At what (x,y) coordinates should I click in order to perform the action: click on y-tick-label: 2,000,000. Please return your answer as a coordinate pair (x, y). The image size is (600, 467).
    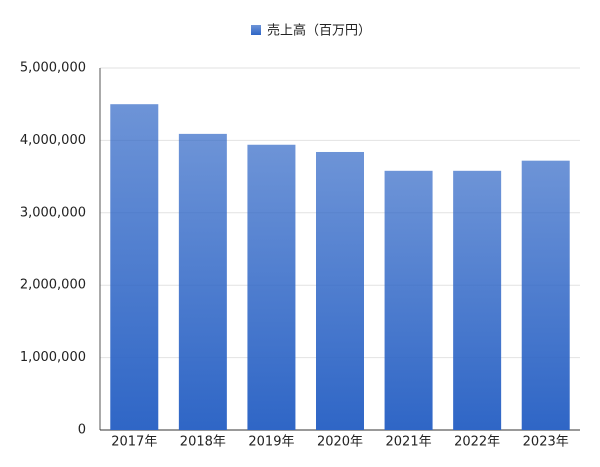
    Looking at the image, I should click on (53, 285).